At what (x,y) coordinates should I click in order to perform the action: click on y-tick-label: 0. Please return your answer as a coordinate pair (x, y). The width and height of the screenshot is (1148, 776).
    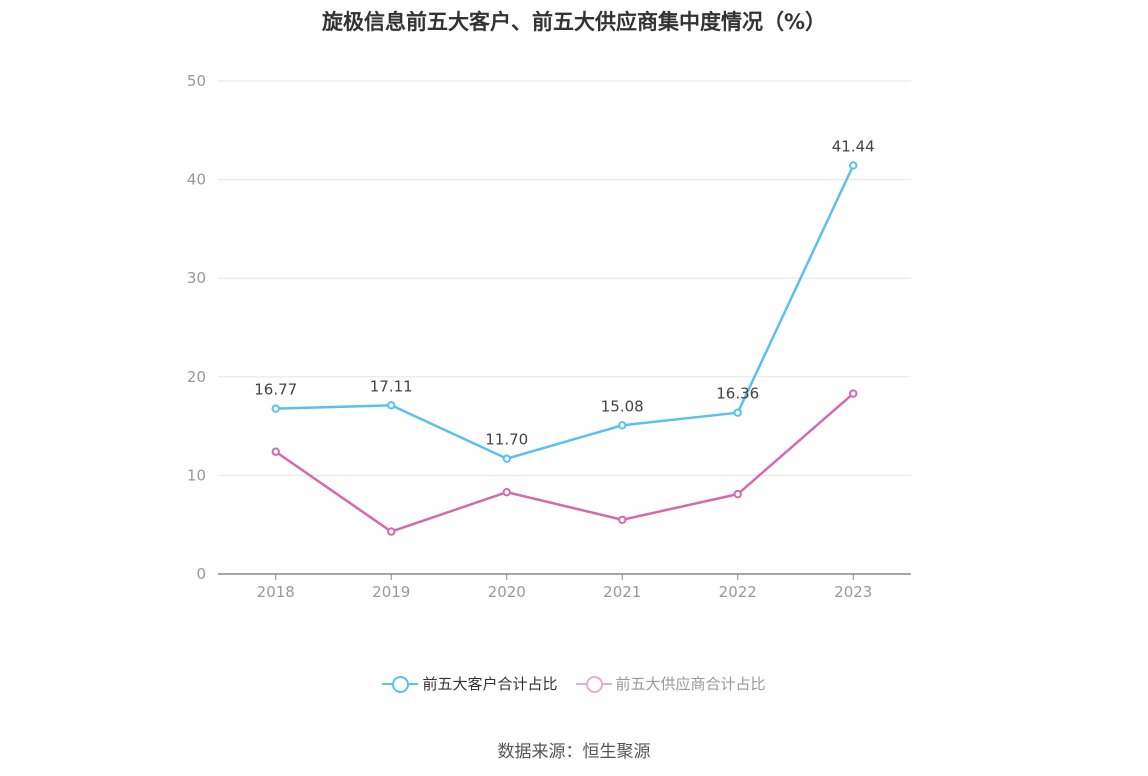
    Looking at the image, I should click on (201, 574).